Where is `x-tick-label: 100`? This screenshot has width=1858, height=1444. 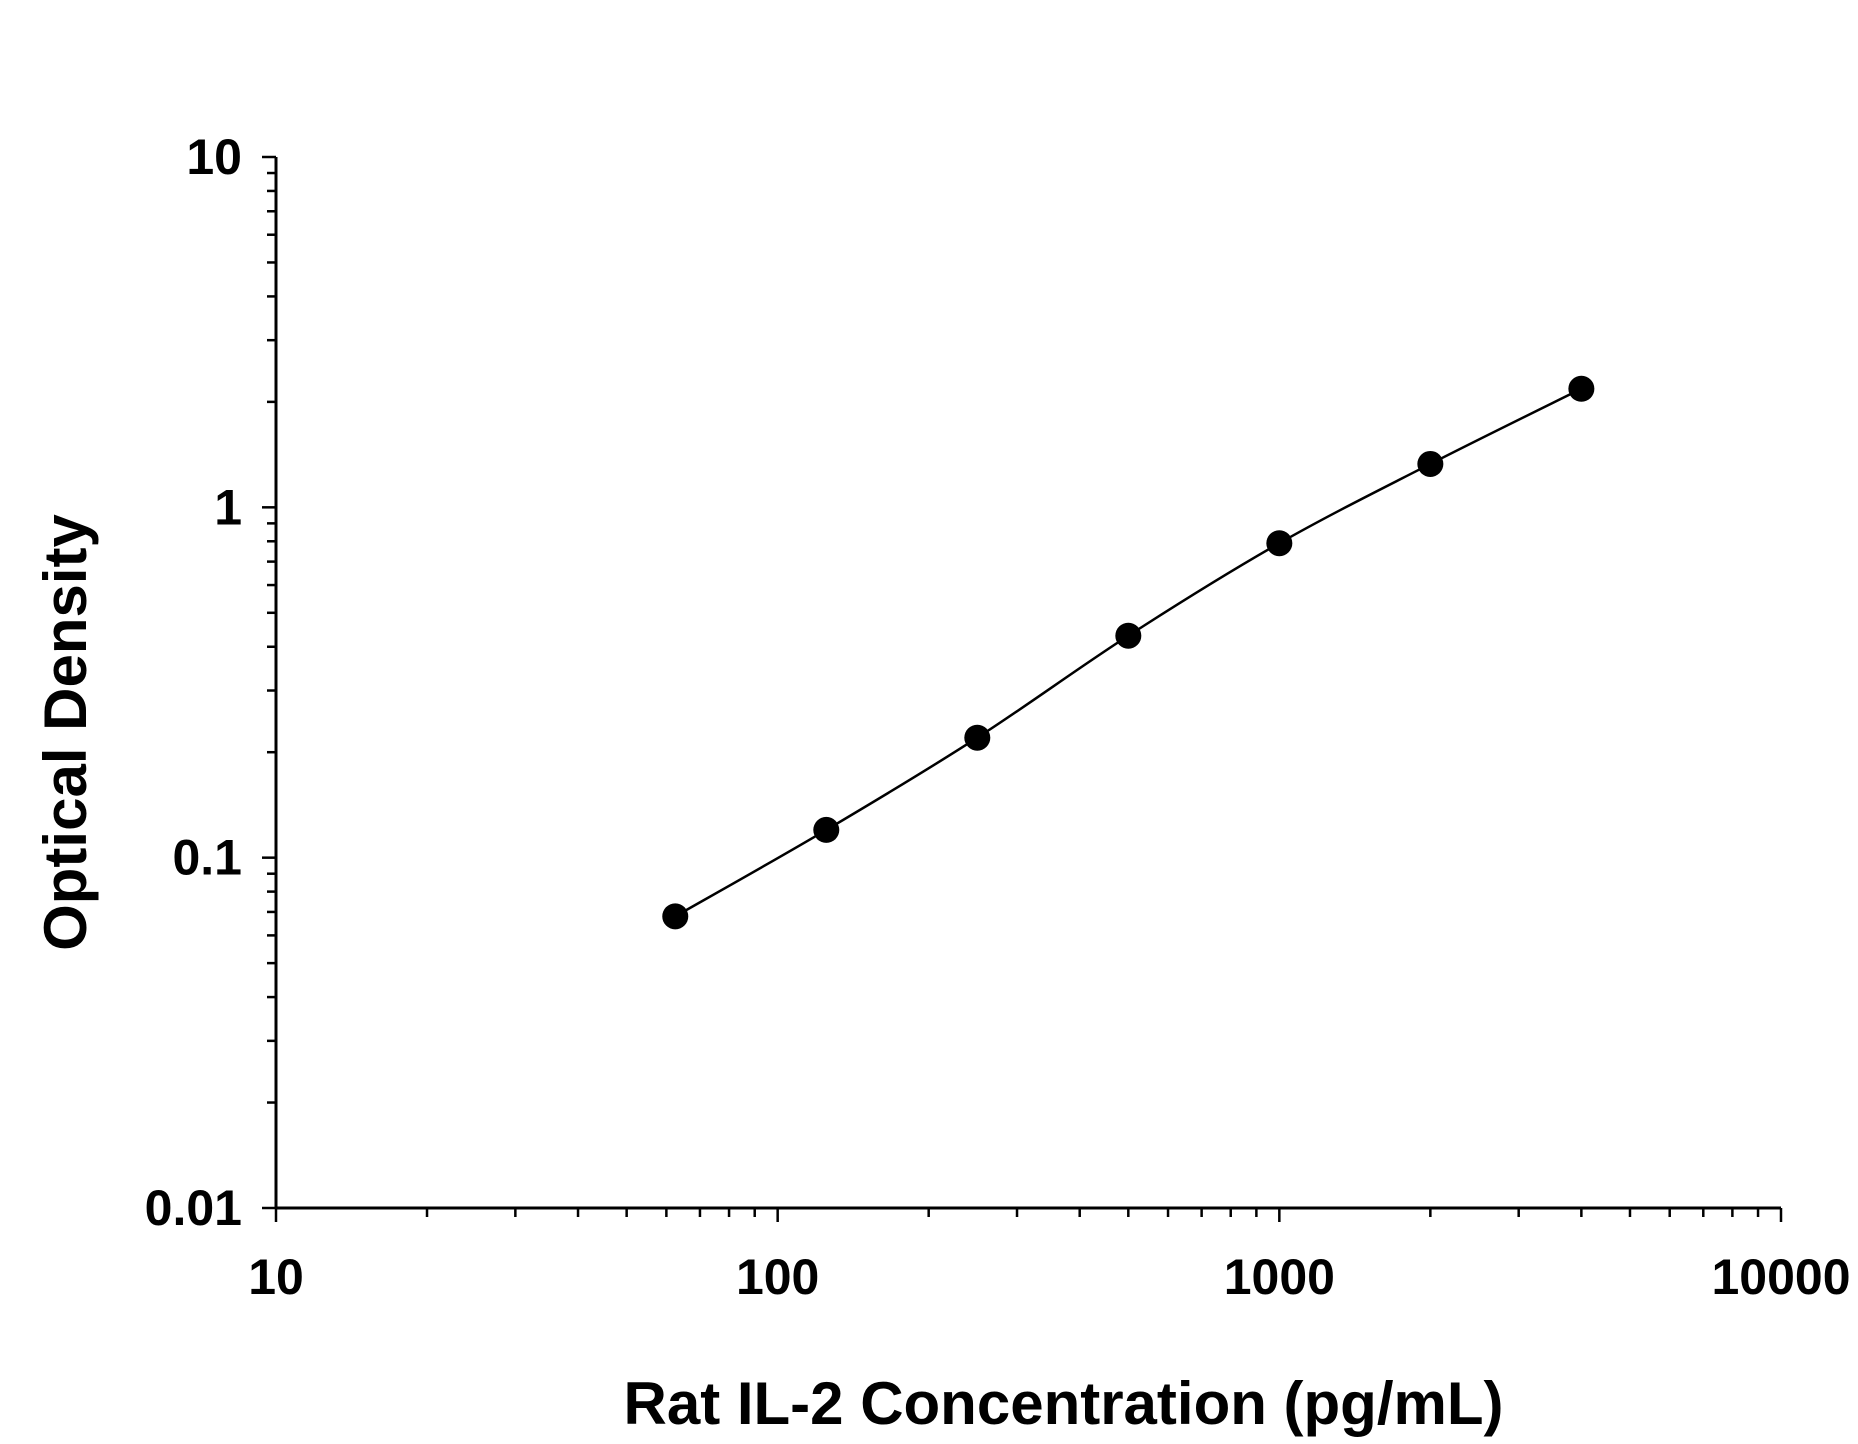
x-tick-label: 100 is located at coordinates (777, 1277).